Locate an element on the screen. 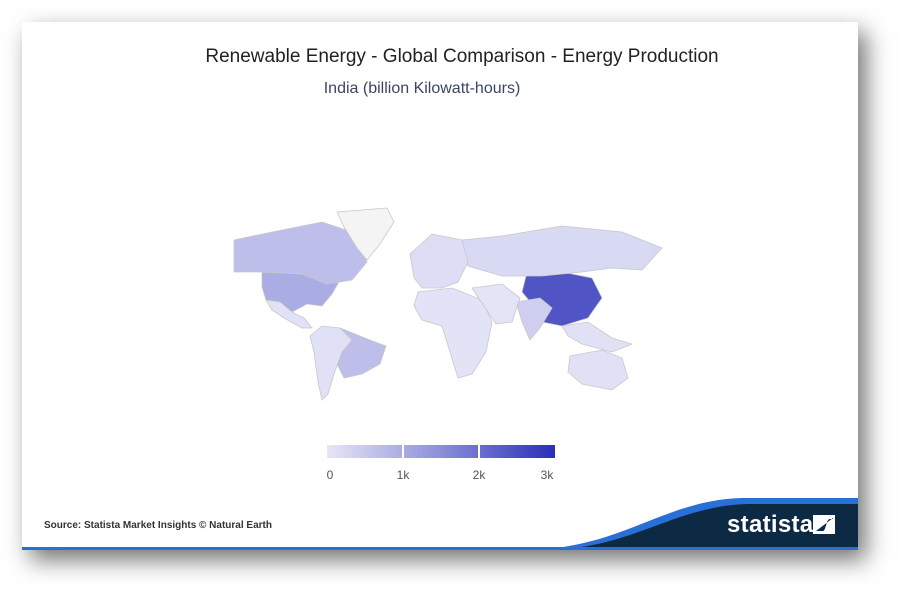 The width and height of the screenshot is (913, 607). country-russia is located at coordinates (562, 251).